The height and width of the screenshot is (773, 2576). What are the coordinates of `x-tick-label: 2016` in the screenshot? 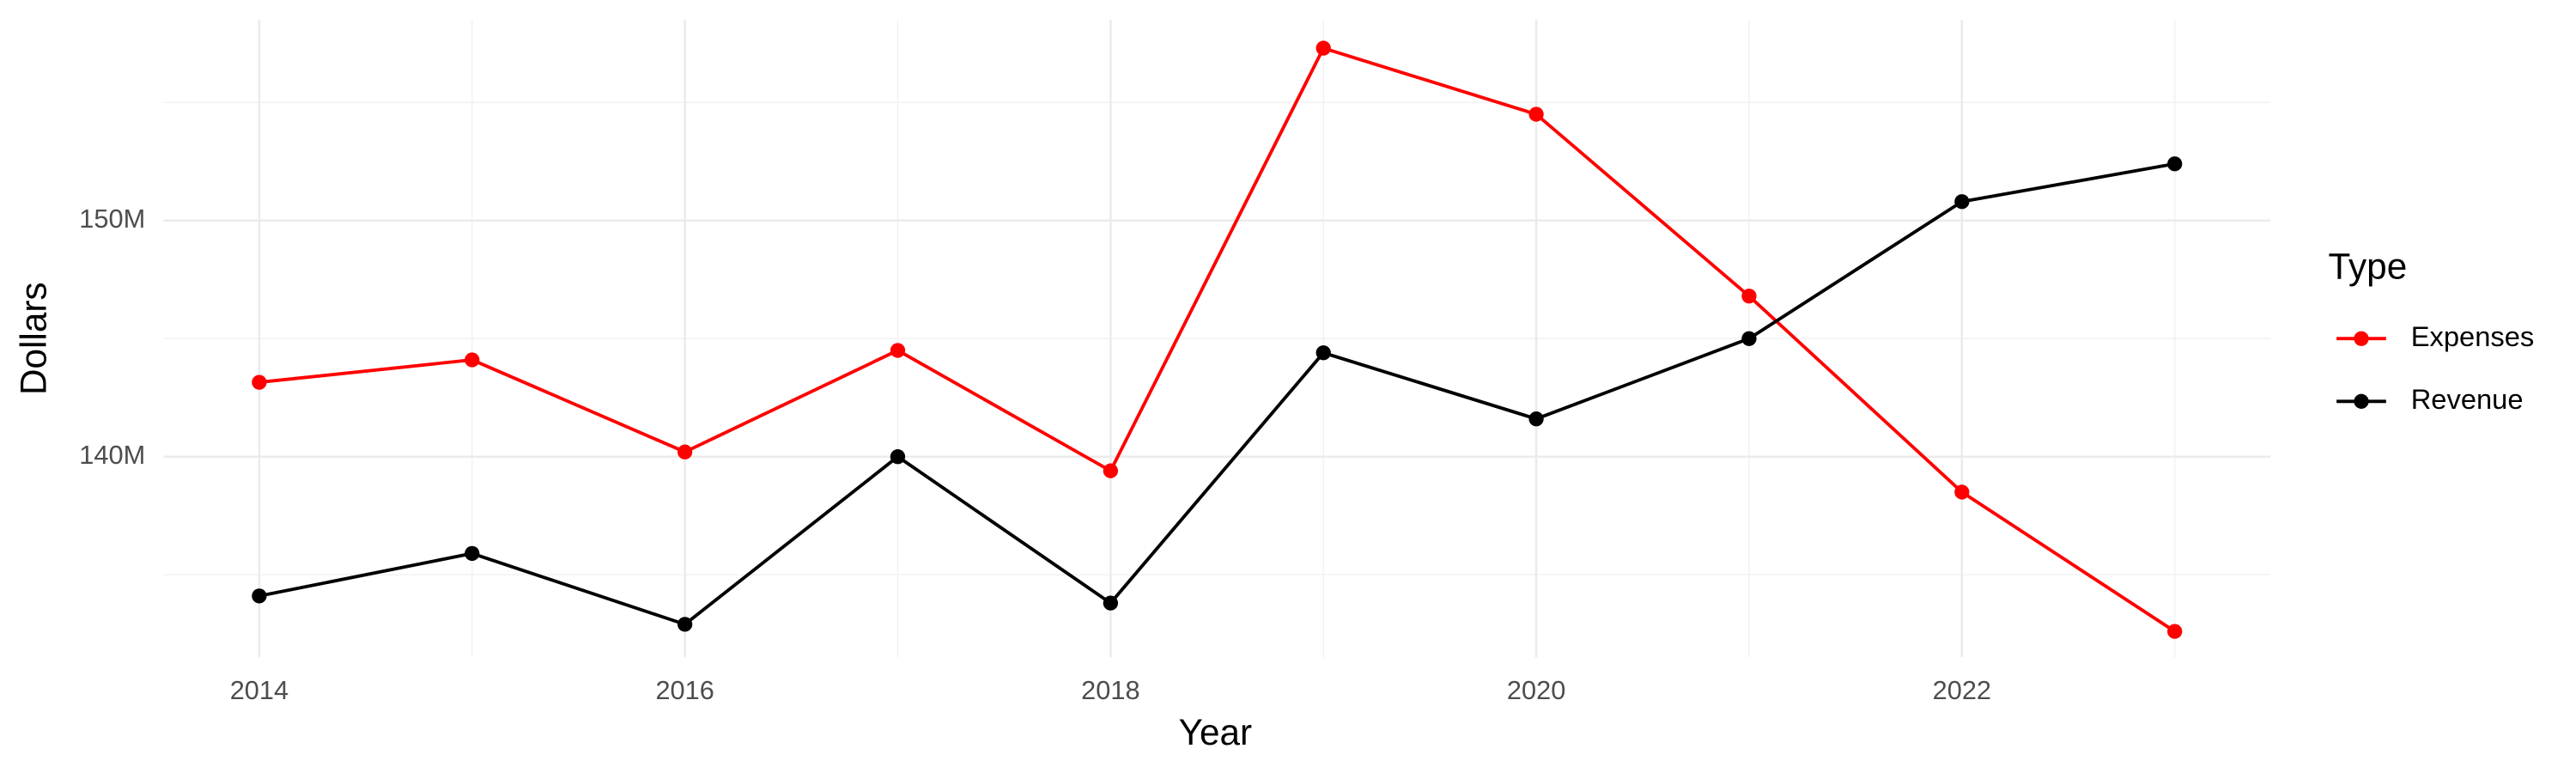 It's located at (684, 690).